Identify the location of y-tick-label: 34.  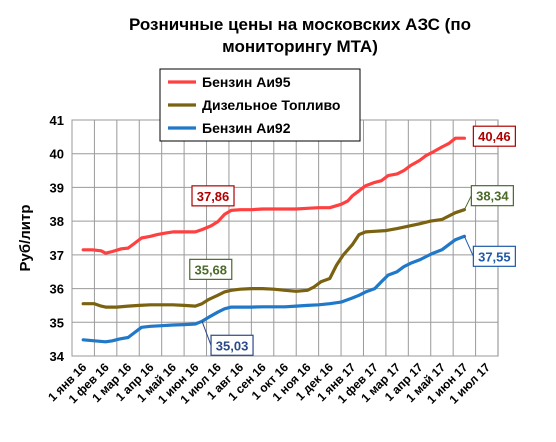
(57, 356).